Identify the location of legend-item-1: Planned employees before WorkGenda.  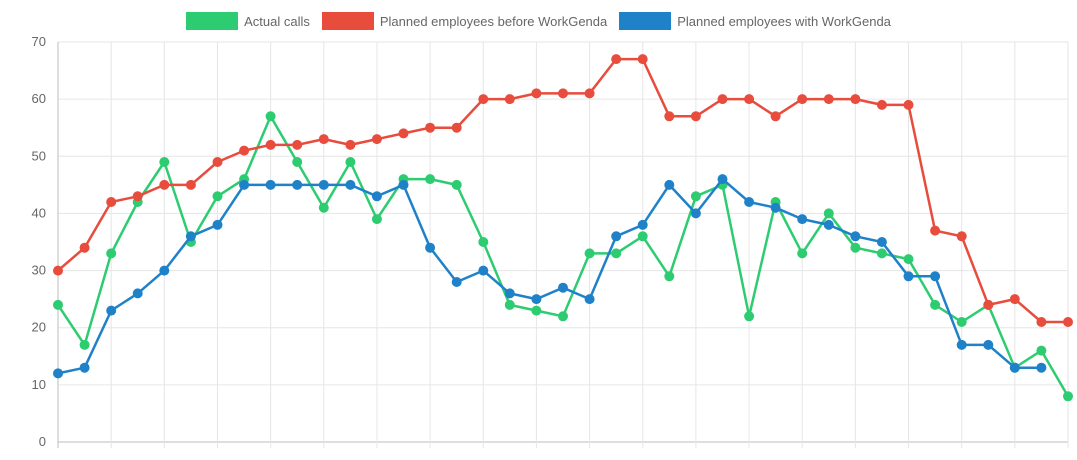
(464, 21).